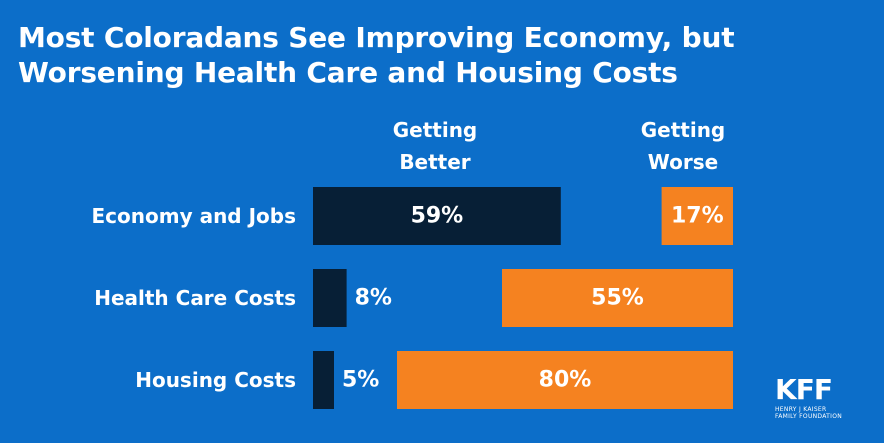 Image resolution: width=884 pixels, height=443 pixels. I want to click on category-label-health-care-costs: Health Care Costs, so click(195, 298).